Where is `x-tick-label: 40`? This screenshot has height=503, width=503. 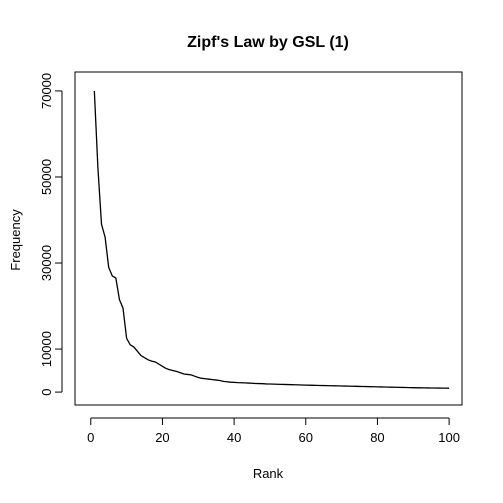
x-tick-label: 40 is located at coordinates (234, 437).